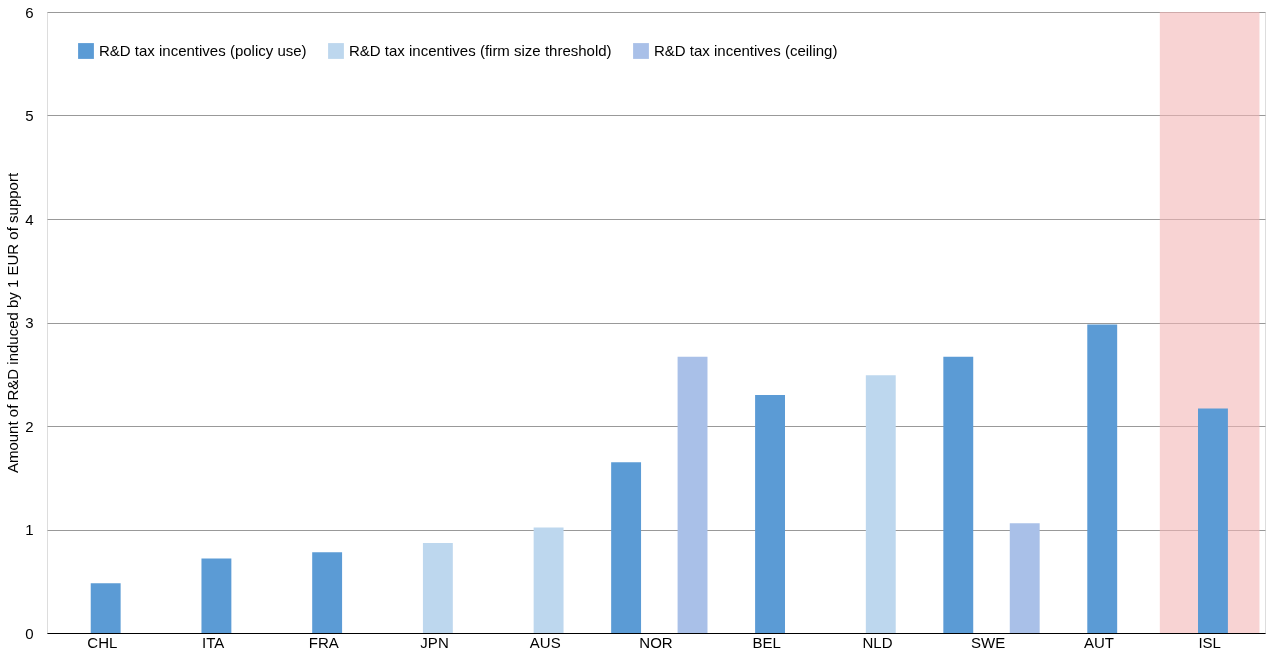 This screenshot has width=1281, height=667. I want to click on x-tick-label: AUT, so click(1098, 642).